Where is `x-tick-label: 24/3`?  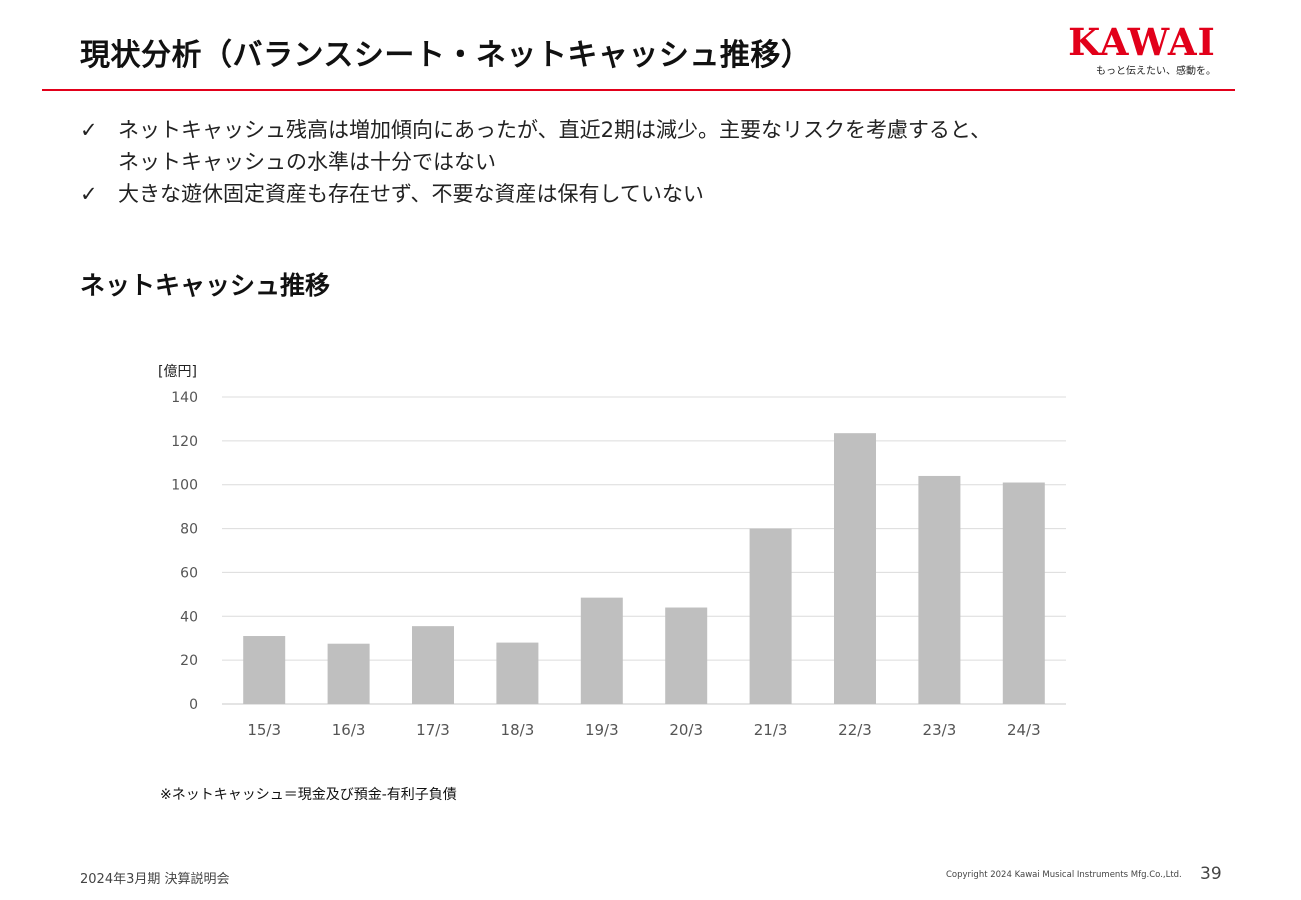 x-tick-label: 24/3 is located at coordinates (1024, 730).